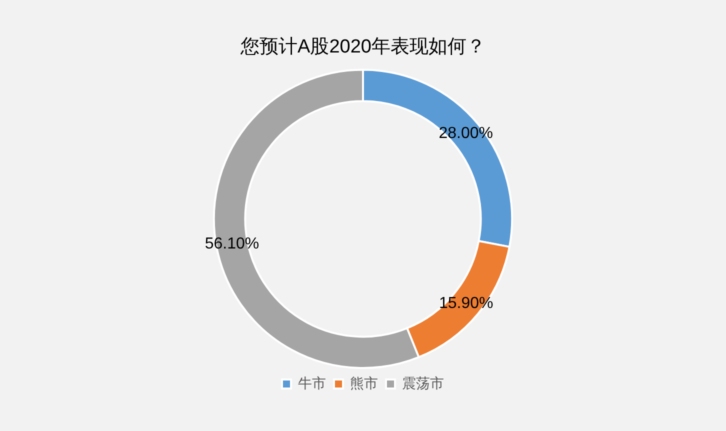  Describe the element at coordinates (364, 382) in the screenshot. I see `legend-label: 熊市` at that location.